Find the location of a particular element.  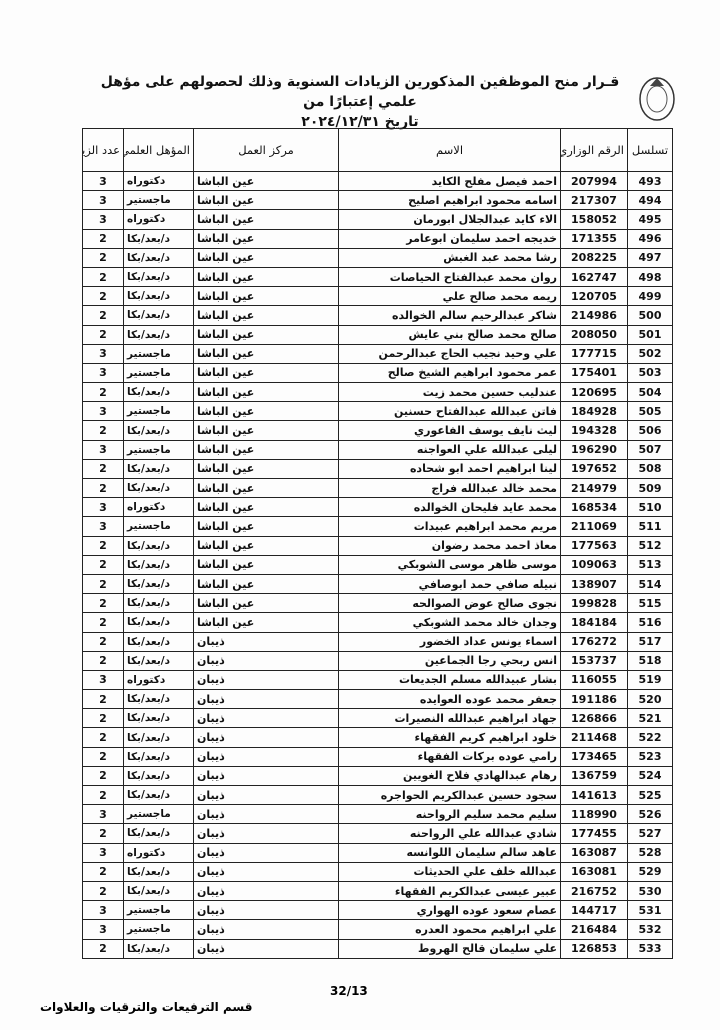

table-cell: 217307 is located at coordinates (594, 200).